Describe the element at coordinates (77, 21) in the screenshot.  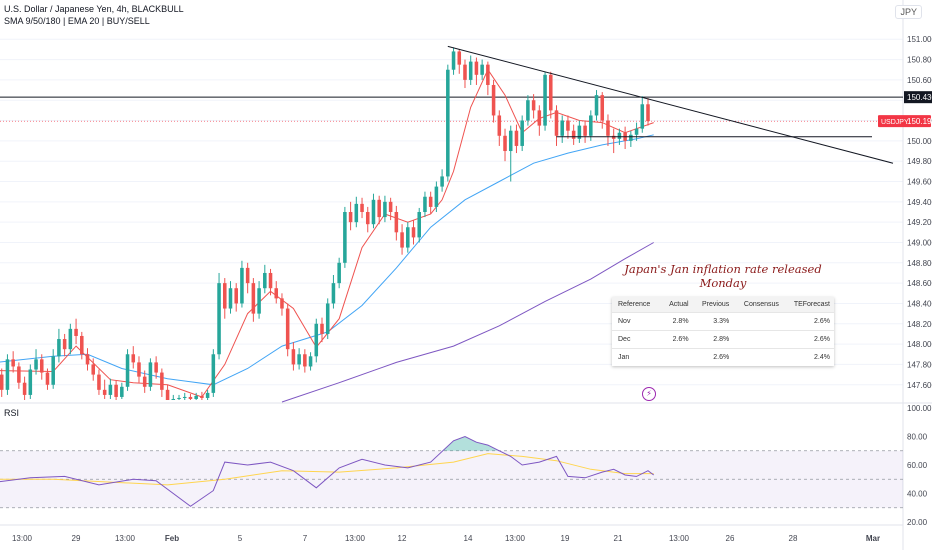
I see `indicator-list: SMA 9/50/180 | EMA 20 | BUY/SELL` at that location.